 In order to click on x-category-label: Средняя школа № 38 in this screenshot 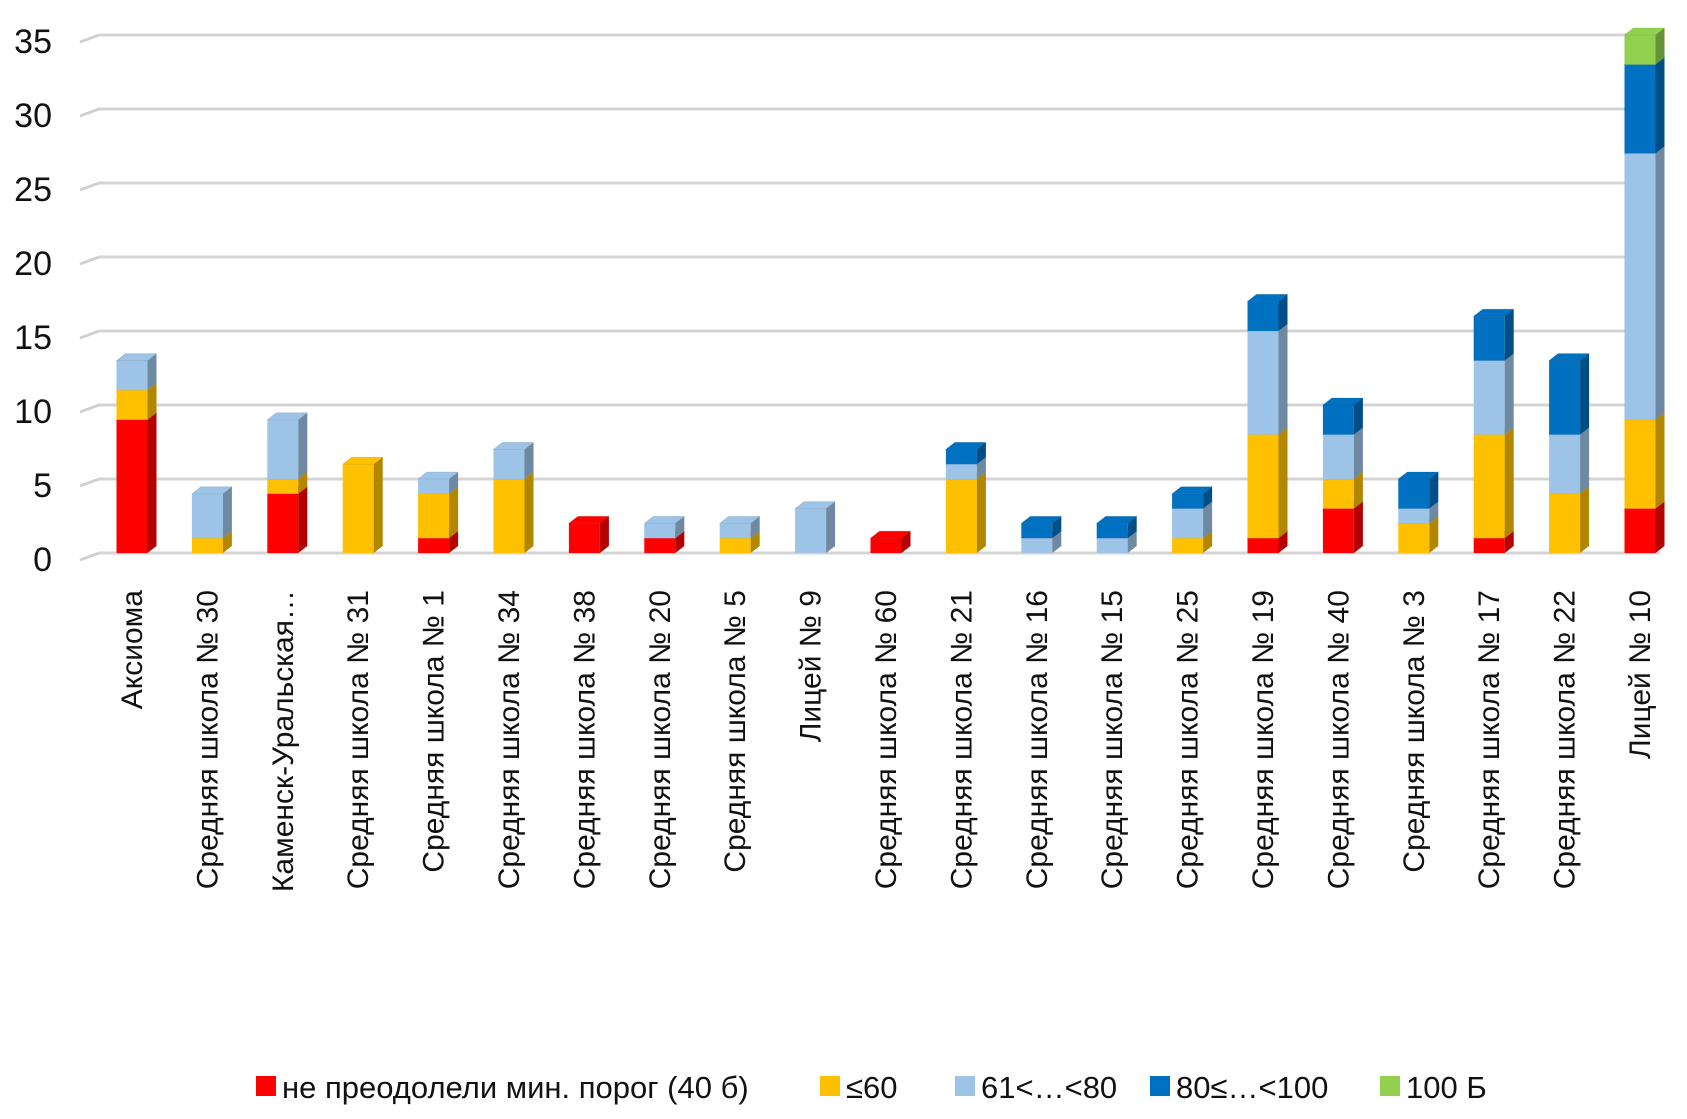, I will do `click(584, 739)`.